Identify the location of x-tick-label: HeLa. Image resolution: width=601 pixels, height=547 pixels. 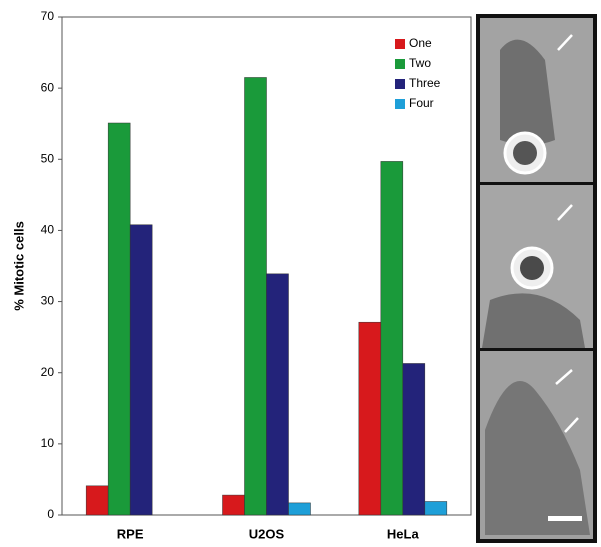
(403, 533).